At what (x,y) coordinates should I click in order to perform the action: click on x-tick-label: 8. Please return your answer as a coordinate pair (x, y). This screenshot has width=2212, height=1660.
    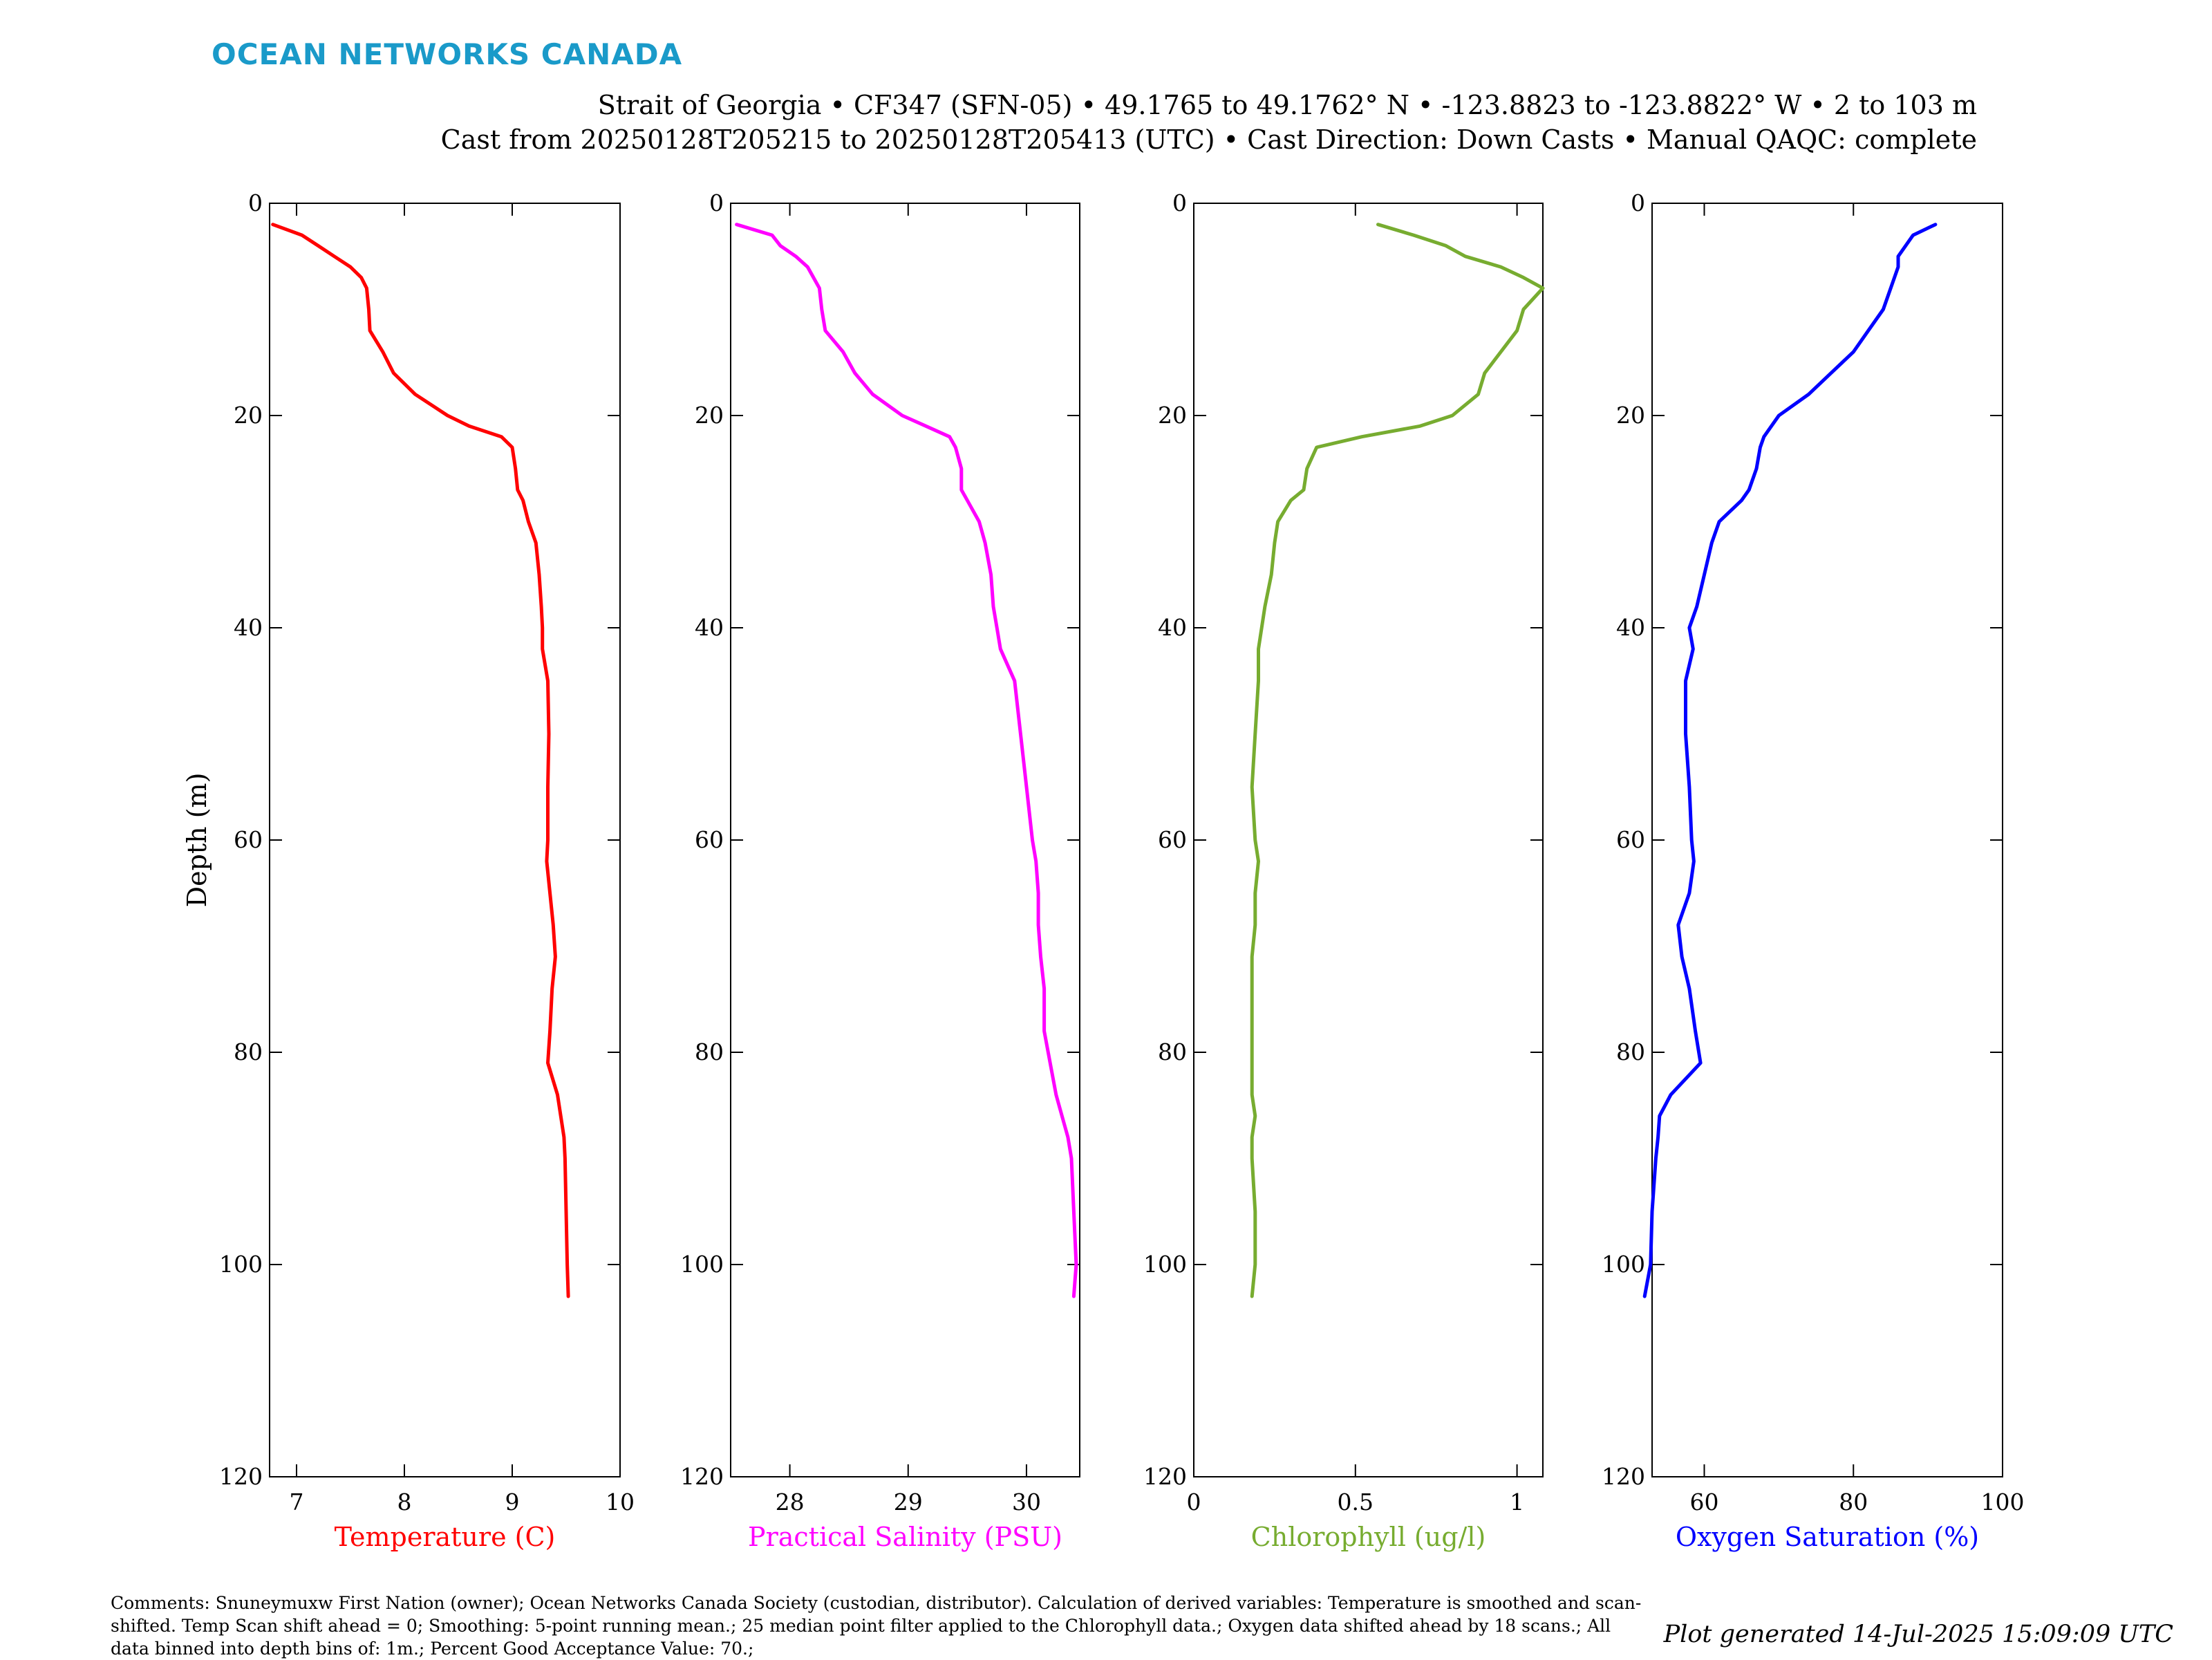
    Looking at the image, I should click on (405, 1502).